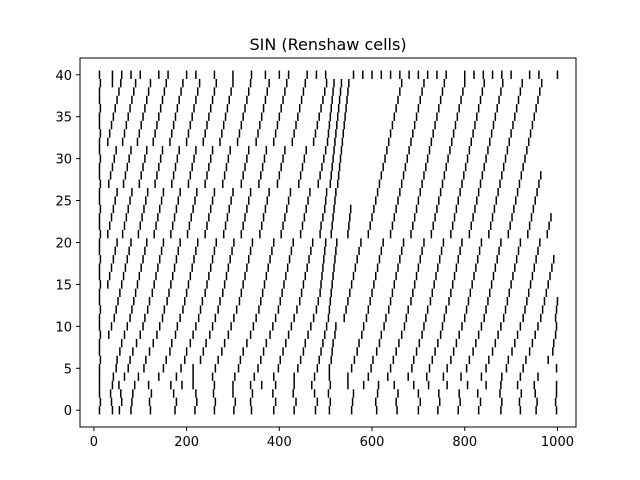  Describe the element at coordinates (94, 442) in the screenshot. I see `x-tick-label: 0` at that location.